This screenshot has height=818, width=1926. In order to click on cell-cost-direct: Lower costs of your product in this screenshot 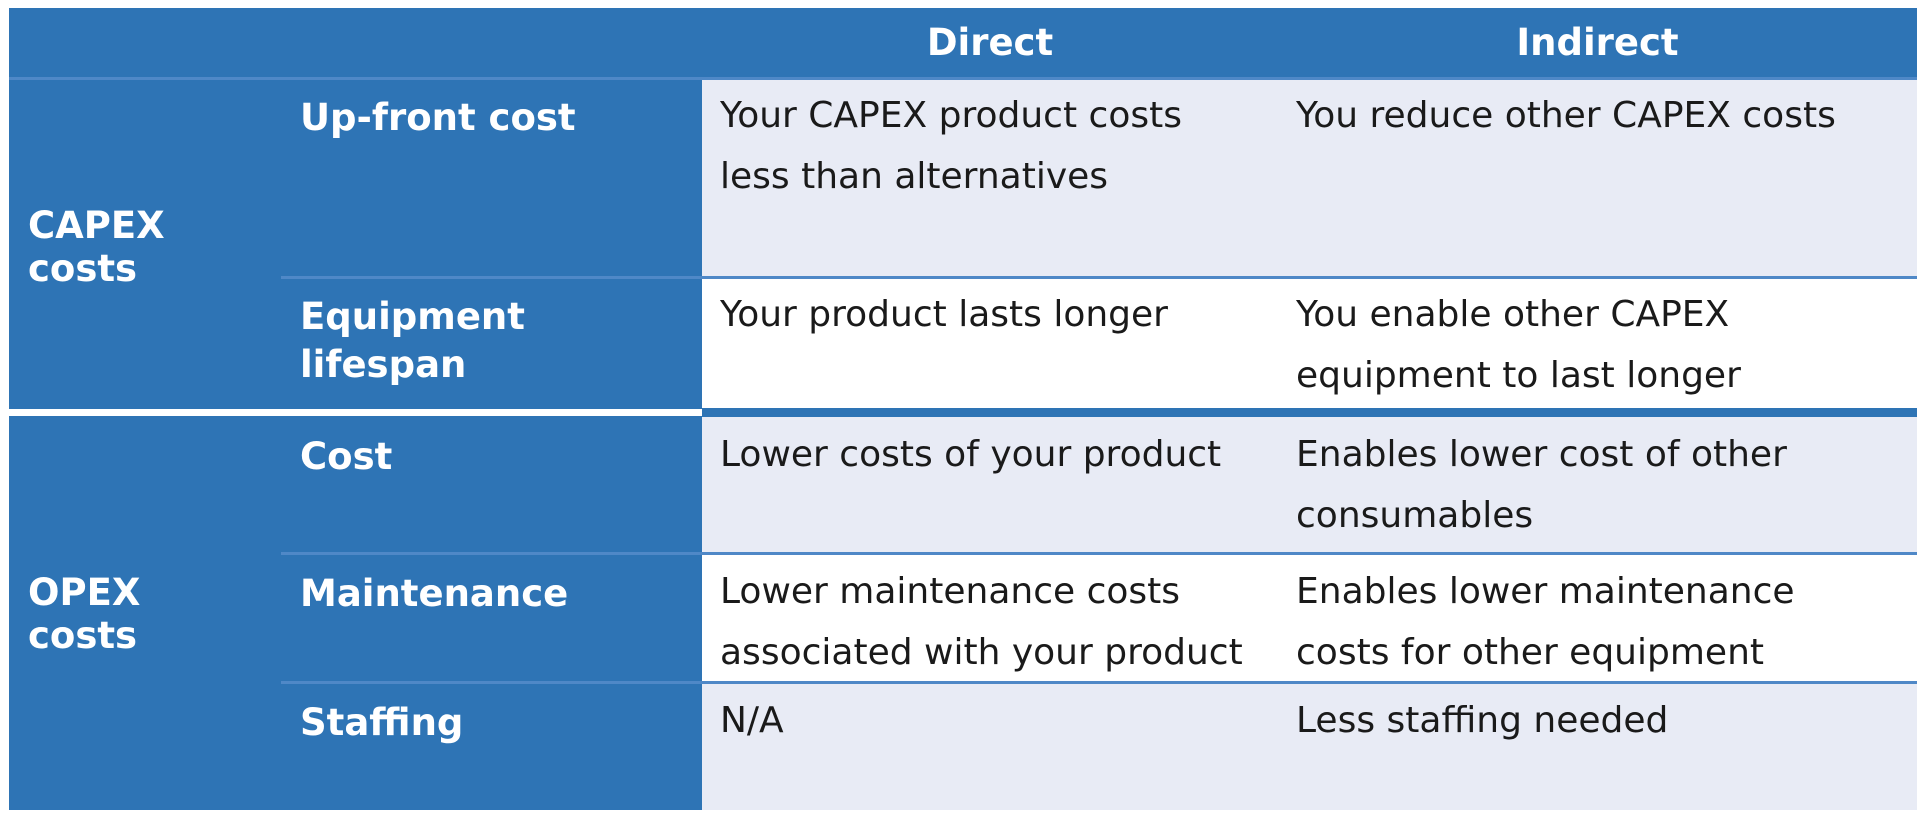, I will do `click(990, 485)`.